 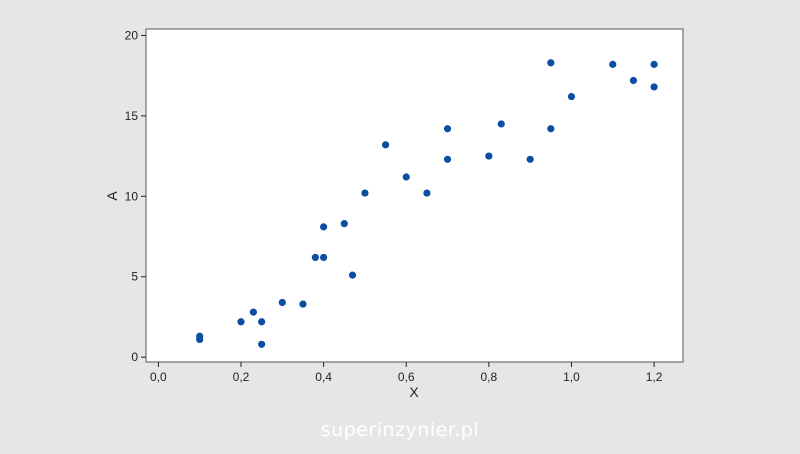 I want to click on x-tick-label: 0,8, so click(x=489, y=377).